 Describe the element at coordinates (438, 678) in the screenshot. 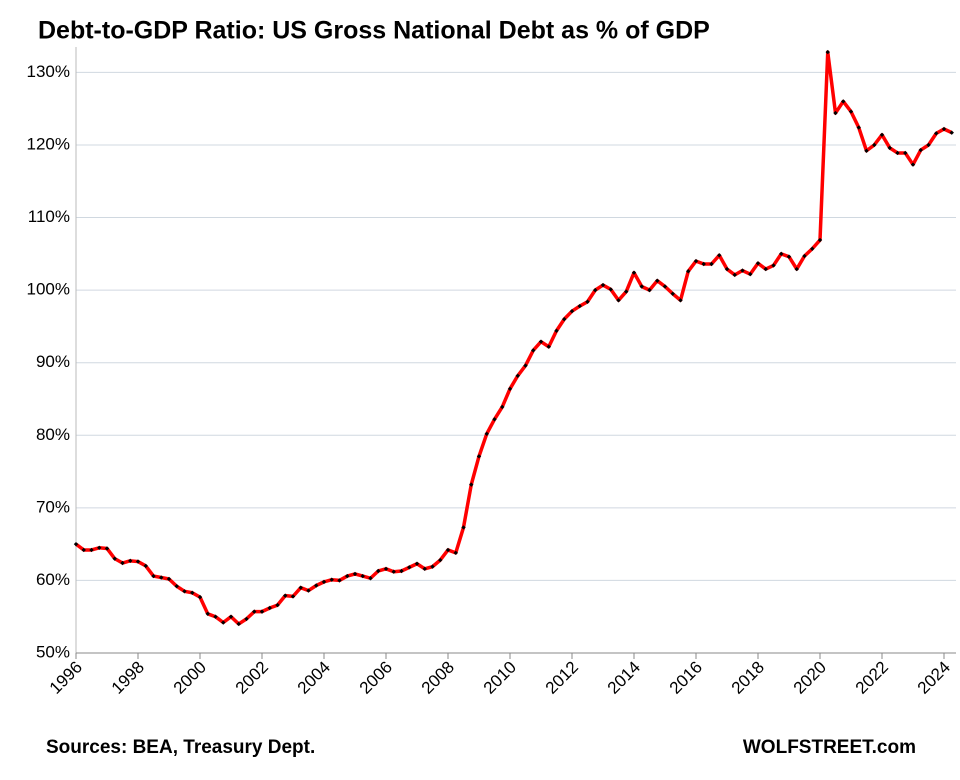

I see `x-tick-label: 2008` at that location.